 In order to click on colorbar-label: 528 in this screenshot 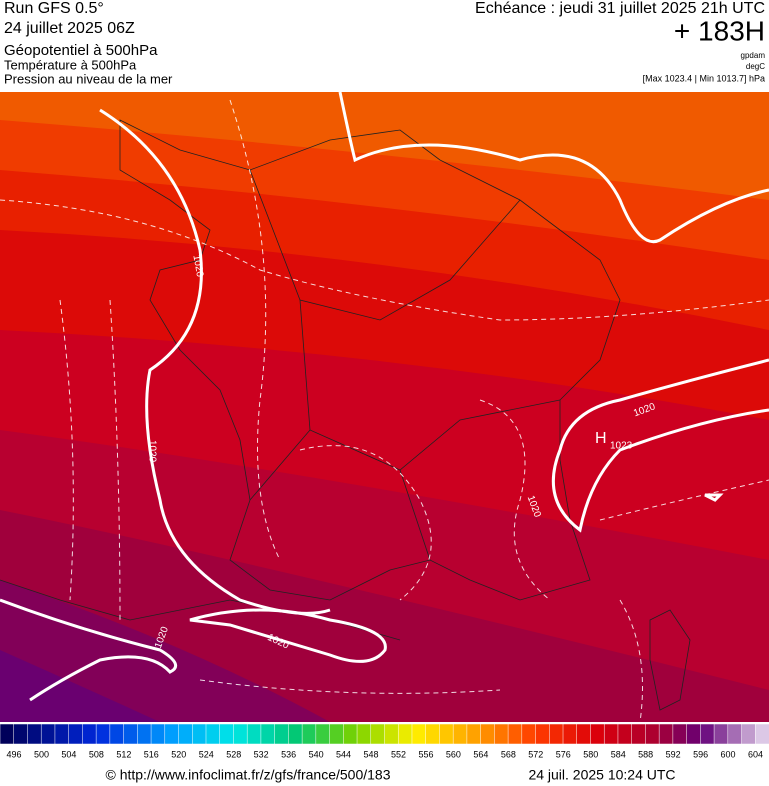, I will do `click(233, 754)`.